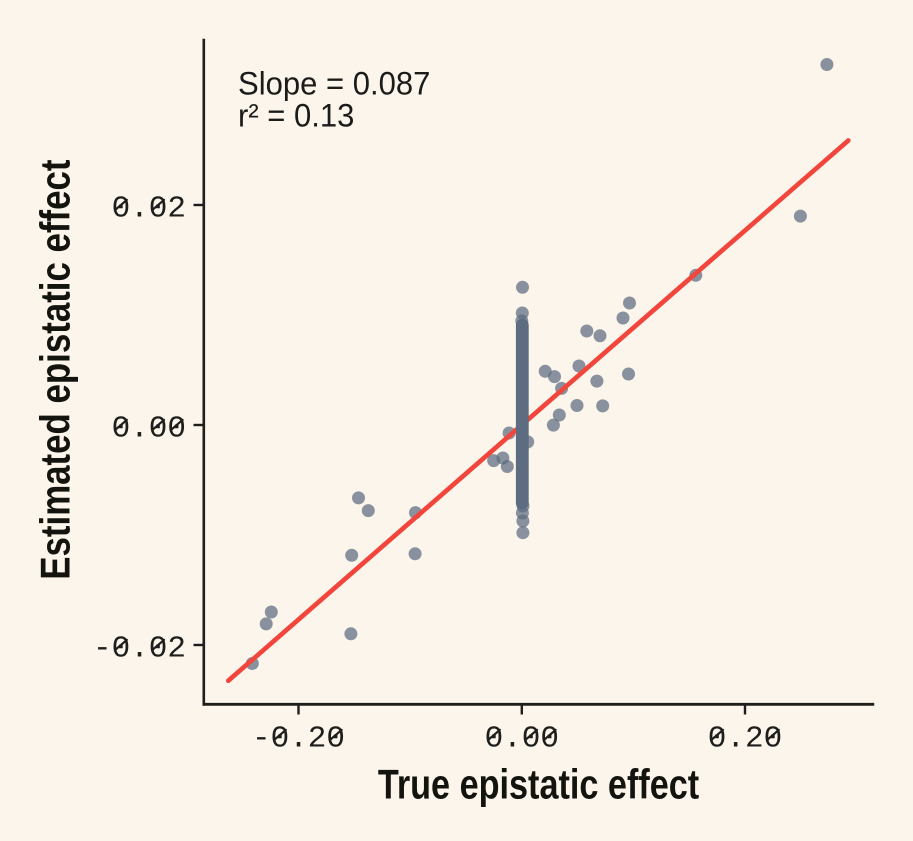  What do you see at coordinates (296, 115) in the screenshot?
I see `svg-text: r² = 0.13` at bounding box center [296, 115].